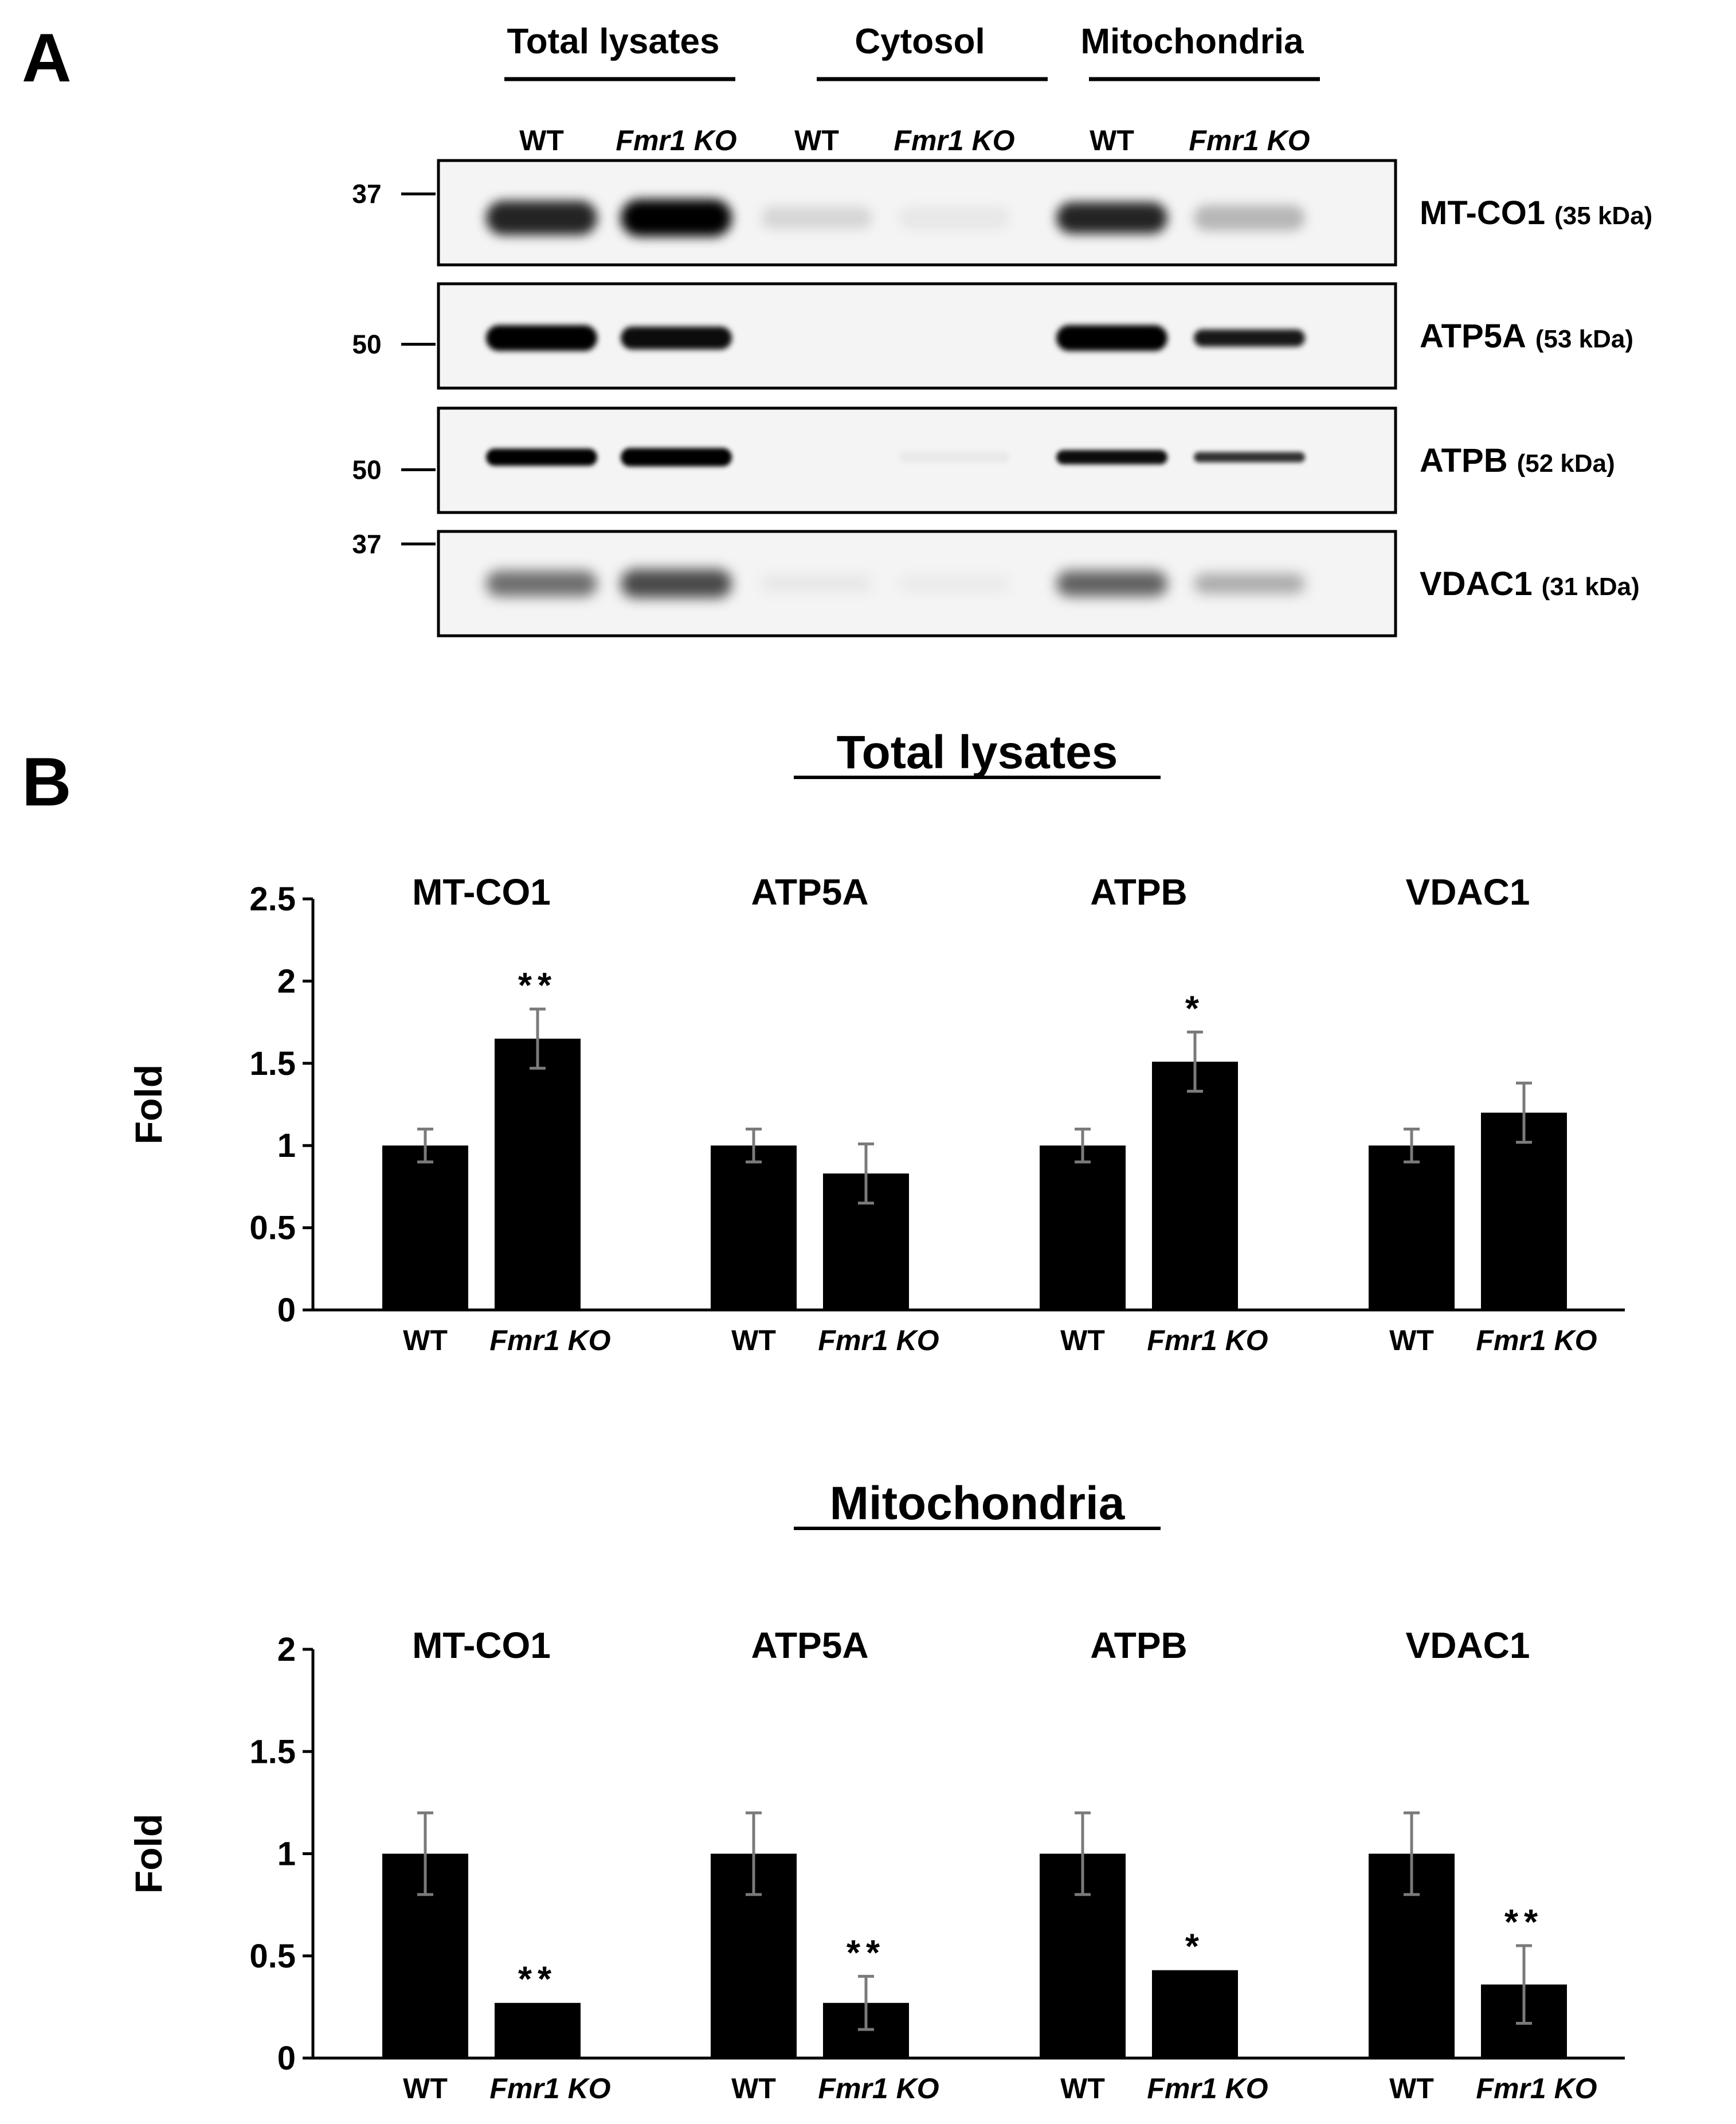  What do you see at coordinates (1603, 216) in the screenshot?
I see `protein-size: (35 kDa)` at bounding box center [1603, 216].